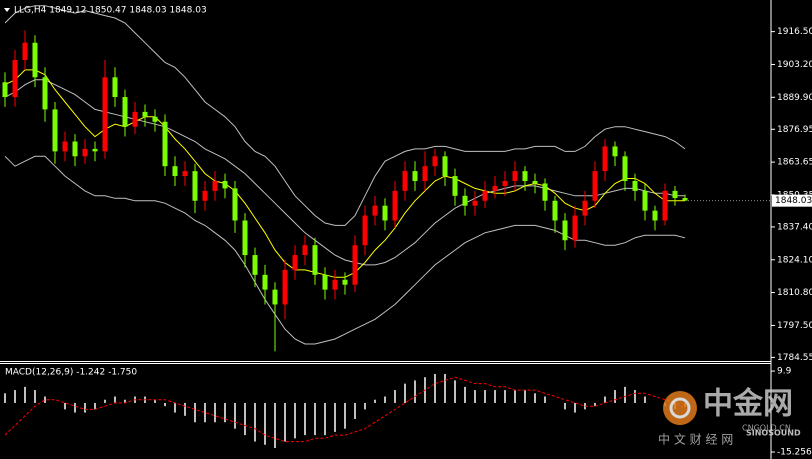 The height and width of the screenshot is (459, 812). Describe the element at coordinates (794, 32) in the screenshot. I see `y-tick-label: 1916.50` at that location.